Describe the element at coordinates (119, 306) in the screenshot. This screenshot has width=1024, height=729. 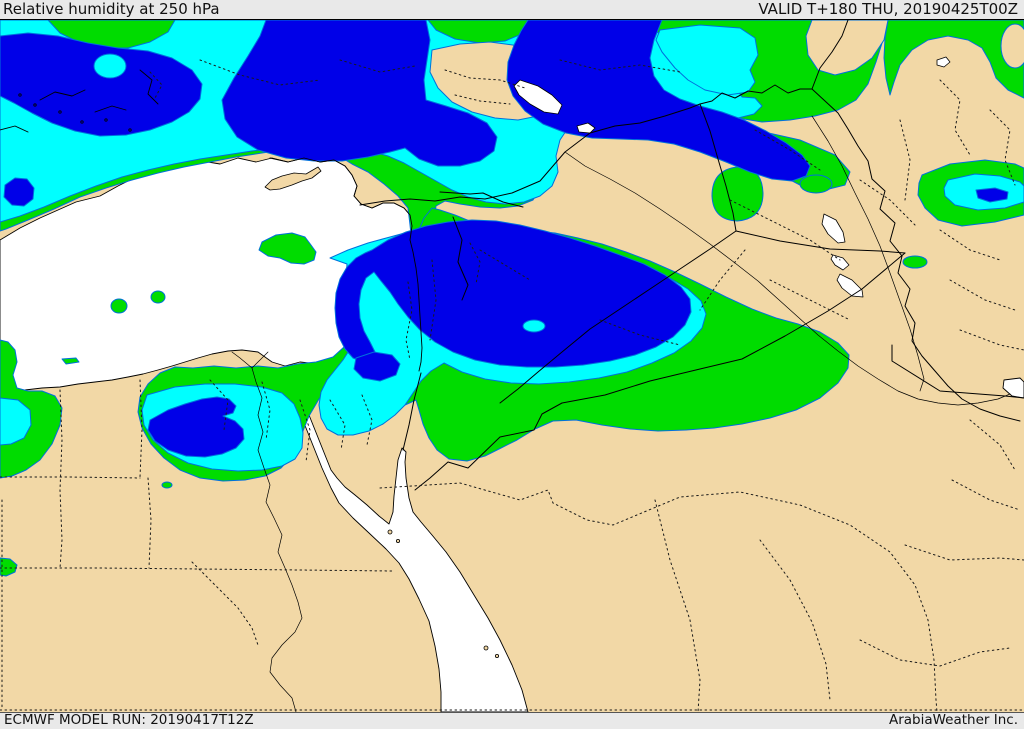
I see `green-med-dot1` at that location.